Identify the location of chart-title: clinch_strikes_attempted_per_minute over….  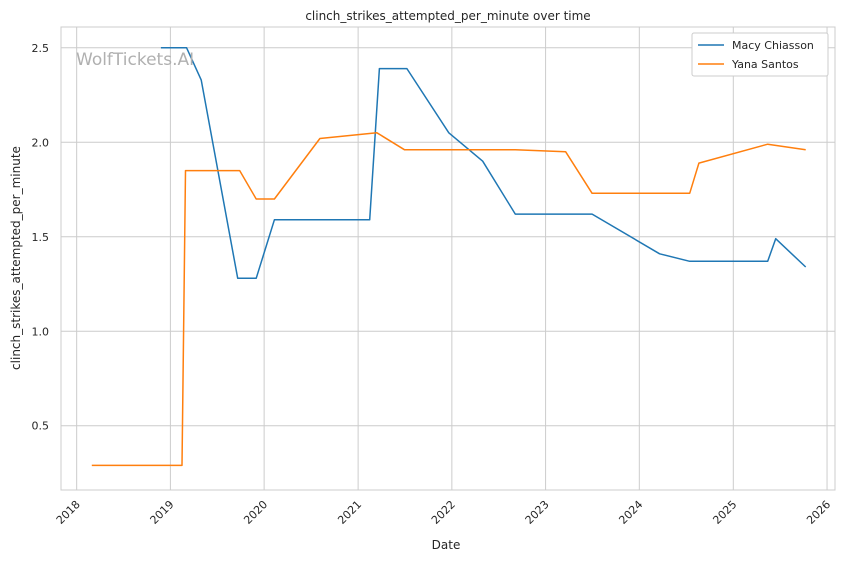
(447, 16).